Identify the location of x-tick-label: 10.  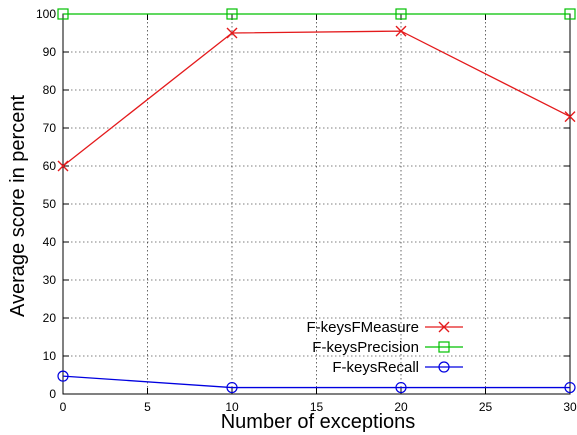
(232, 407).